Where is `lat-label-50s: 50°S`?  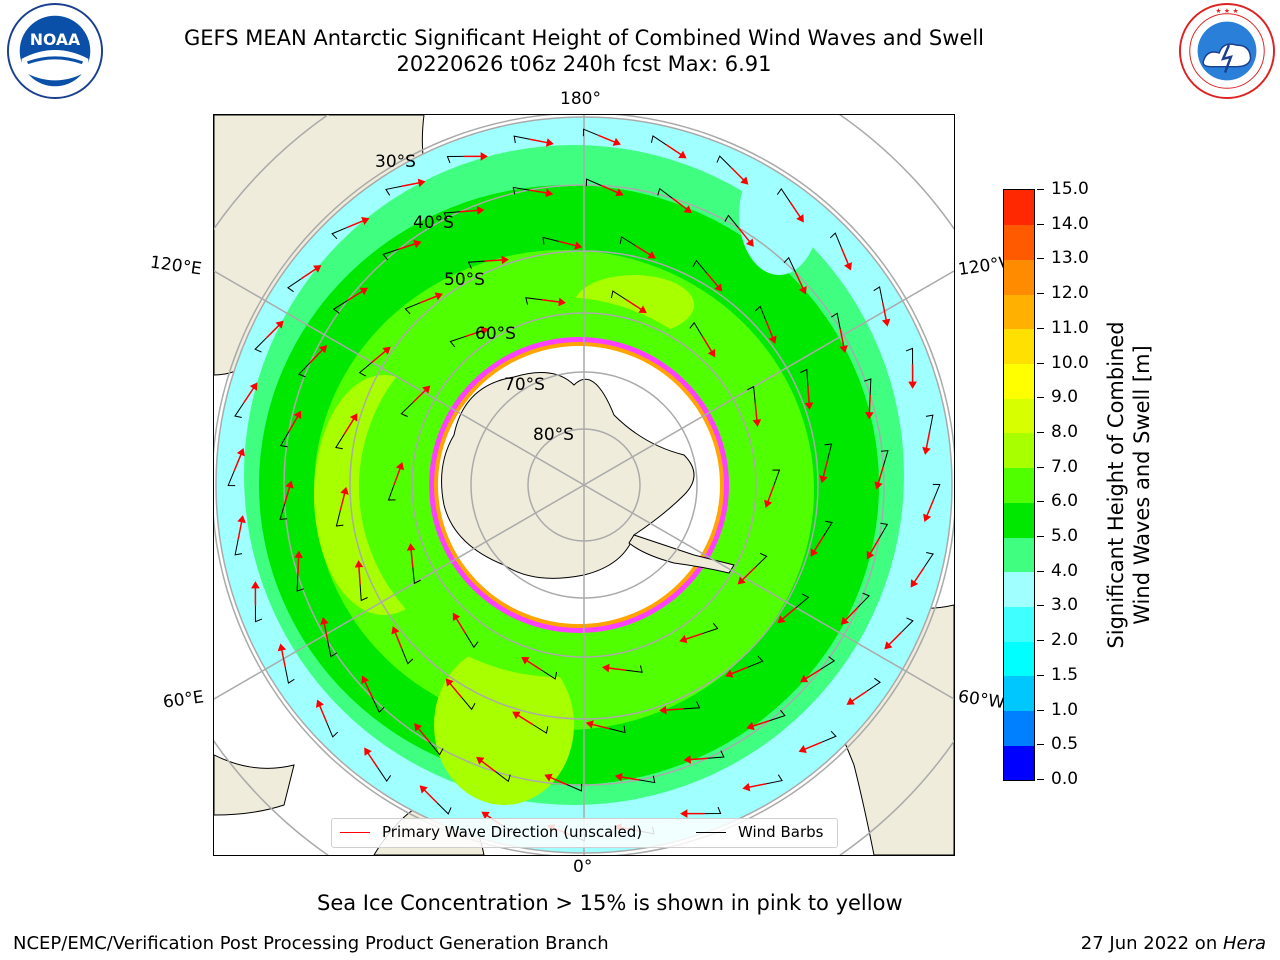 lat-label-50s: 50°S is located at coordinates (464, 280).